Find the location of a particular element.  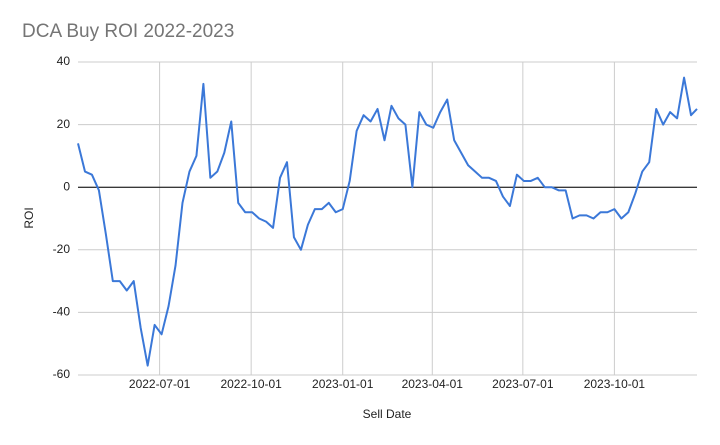

x-tick-label: 2023-10-01 is located at coordinates (615, 384).